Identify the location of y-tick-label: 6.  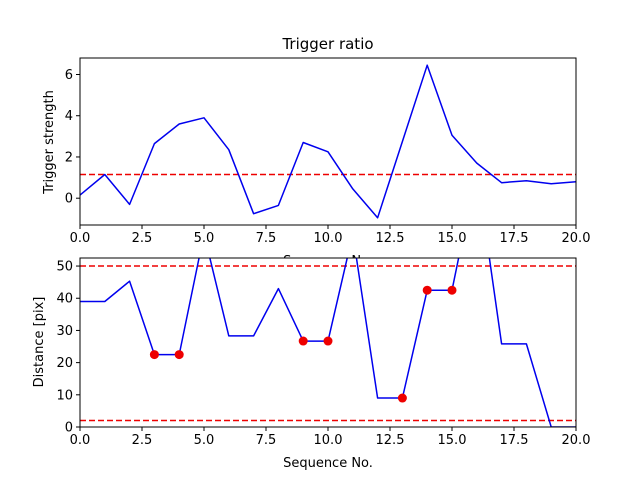
(69, 75).